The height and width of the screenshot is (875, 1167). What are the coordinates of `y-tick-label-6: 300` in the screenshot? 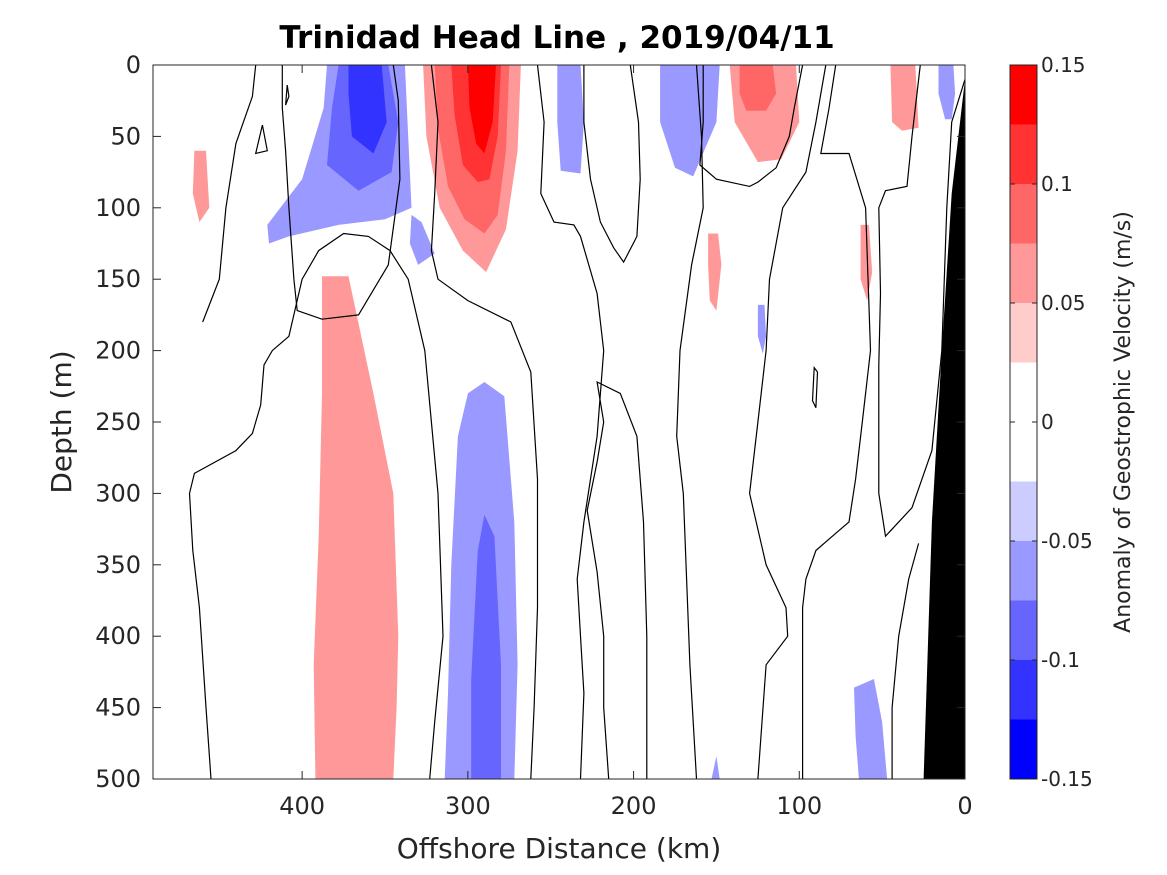 It's located at (118, 493).